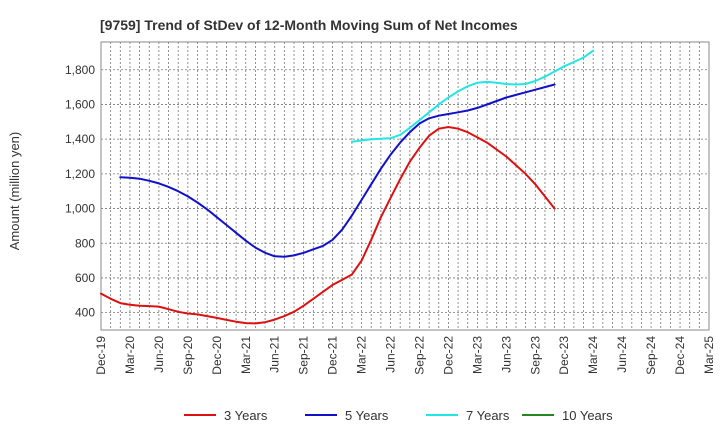 The image size is (720, 445). I want to click on y-tick-label: 1,400, so click(80, 139).